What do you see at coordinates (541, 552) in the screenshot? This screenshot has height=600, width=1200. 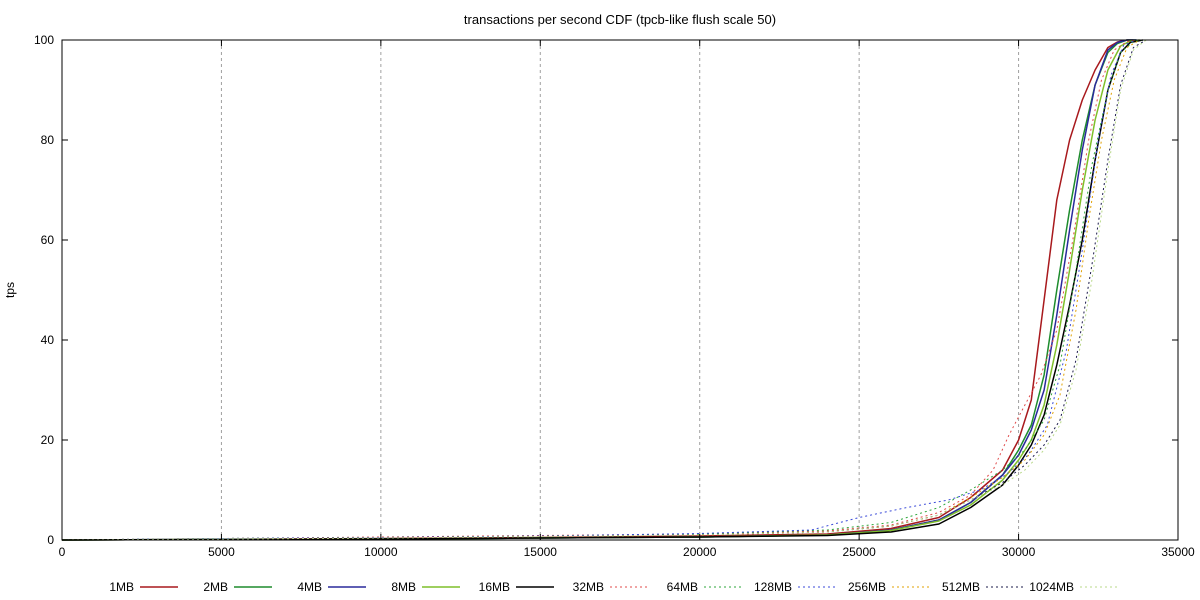 I see `x-tick-label: 15000` at bounding box center [541, 552].